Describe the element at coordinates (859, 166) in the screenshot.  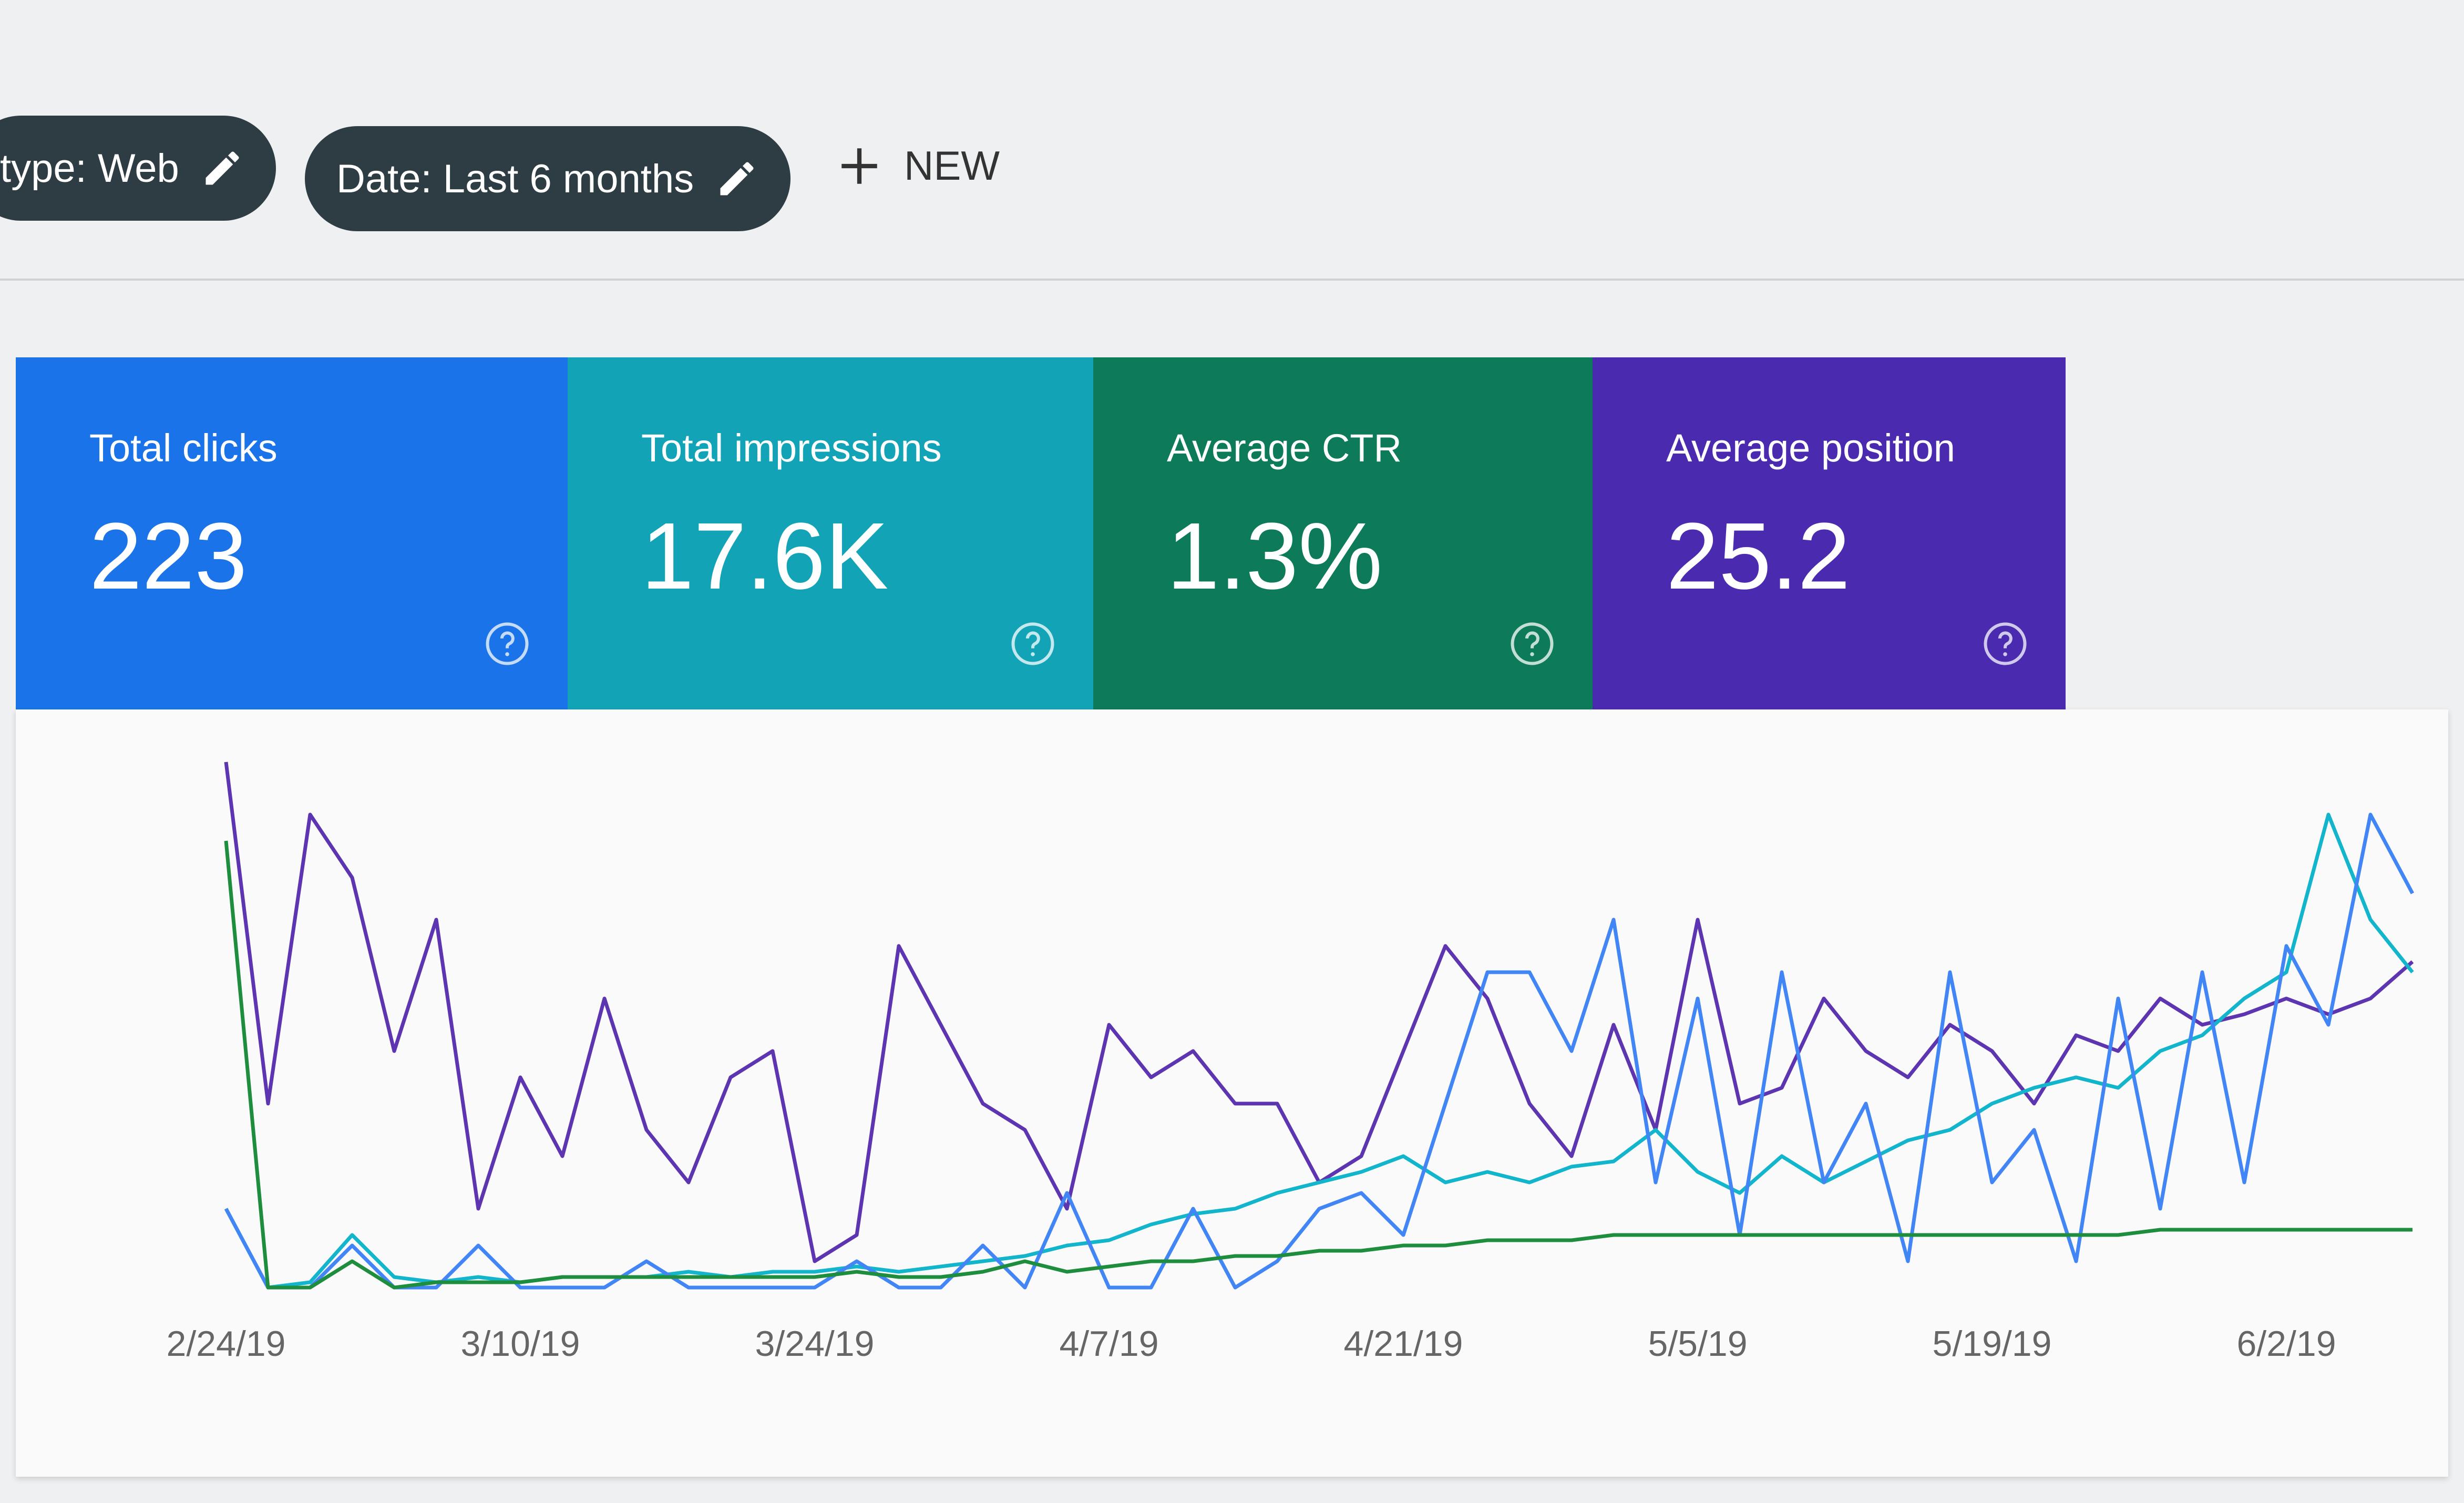
I see `plus-icon` at that location.